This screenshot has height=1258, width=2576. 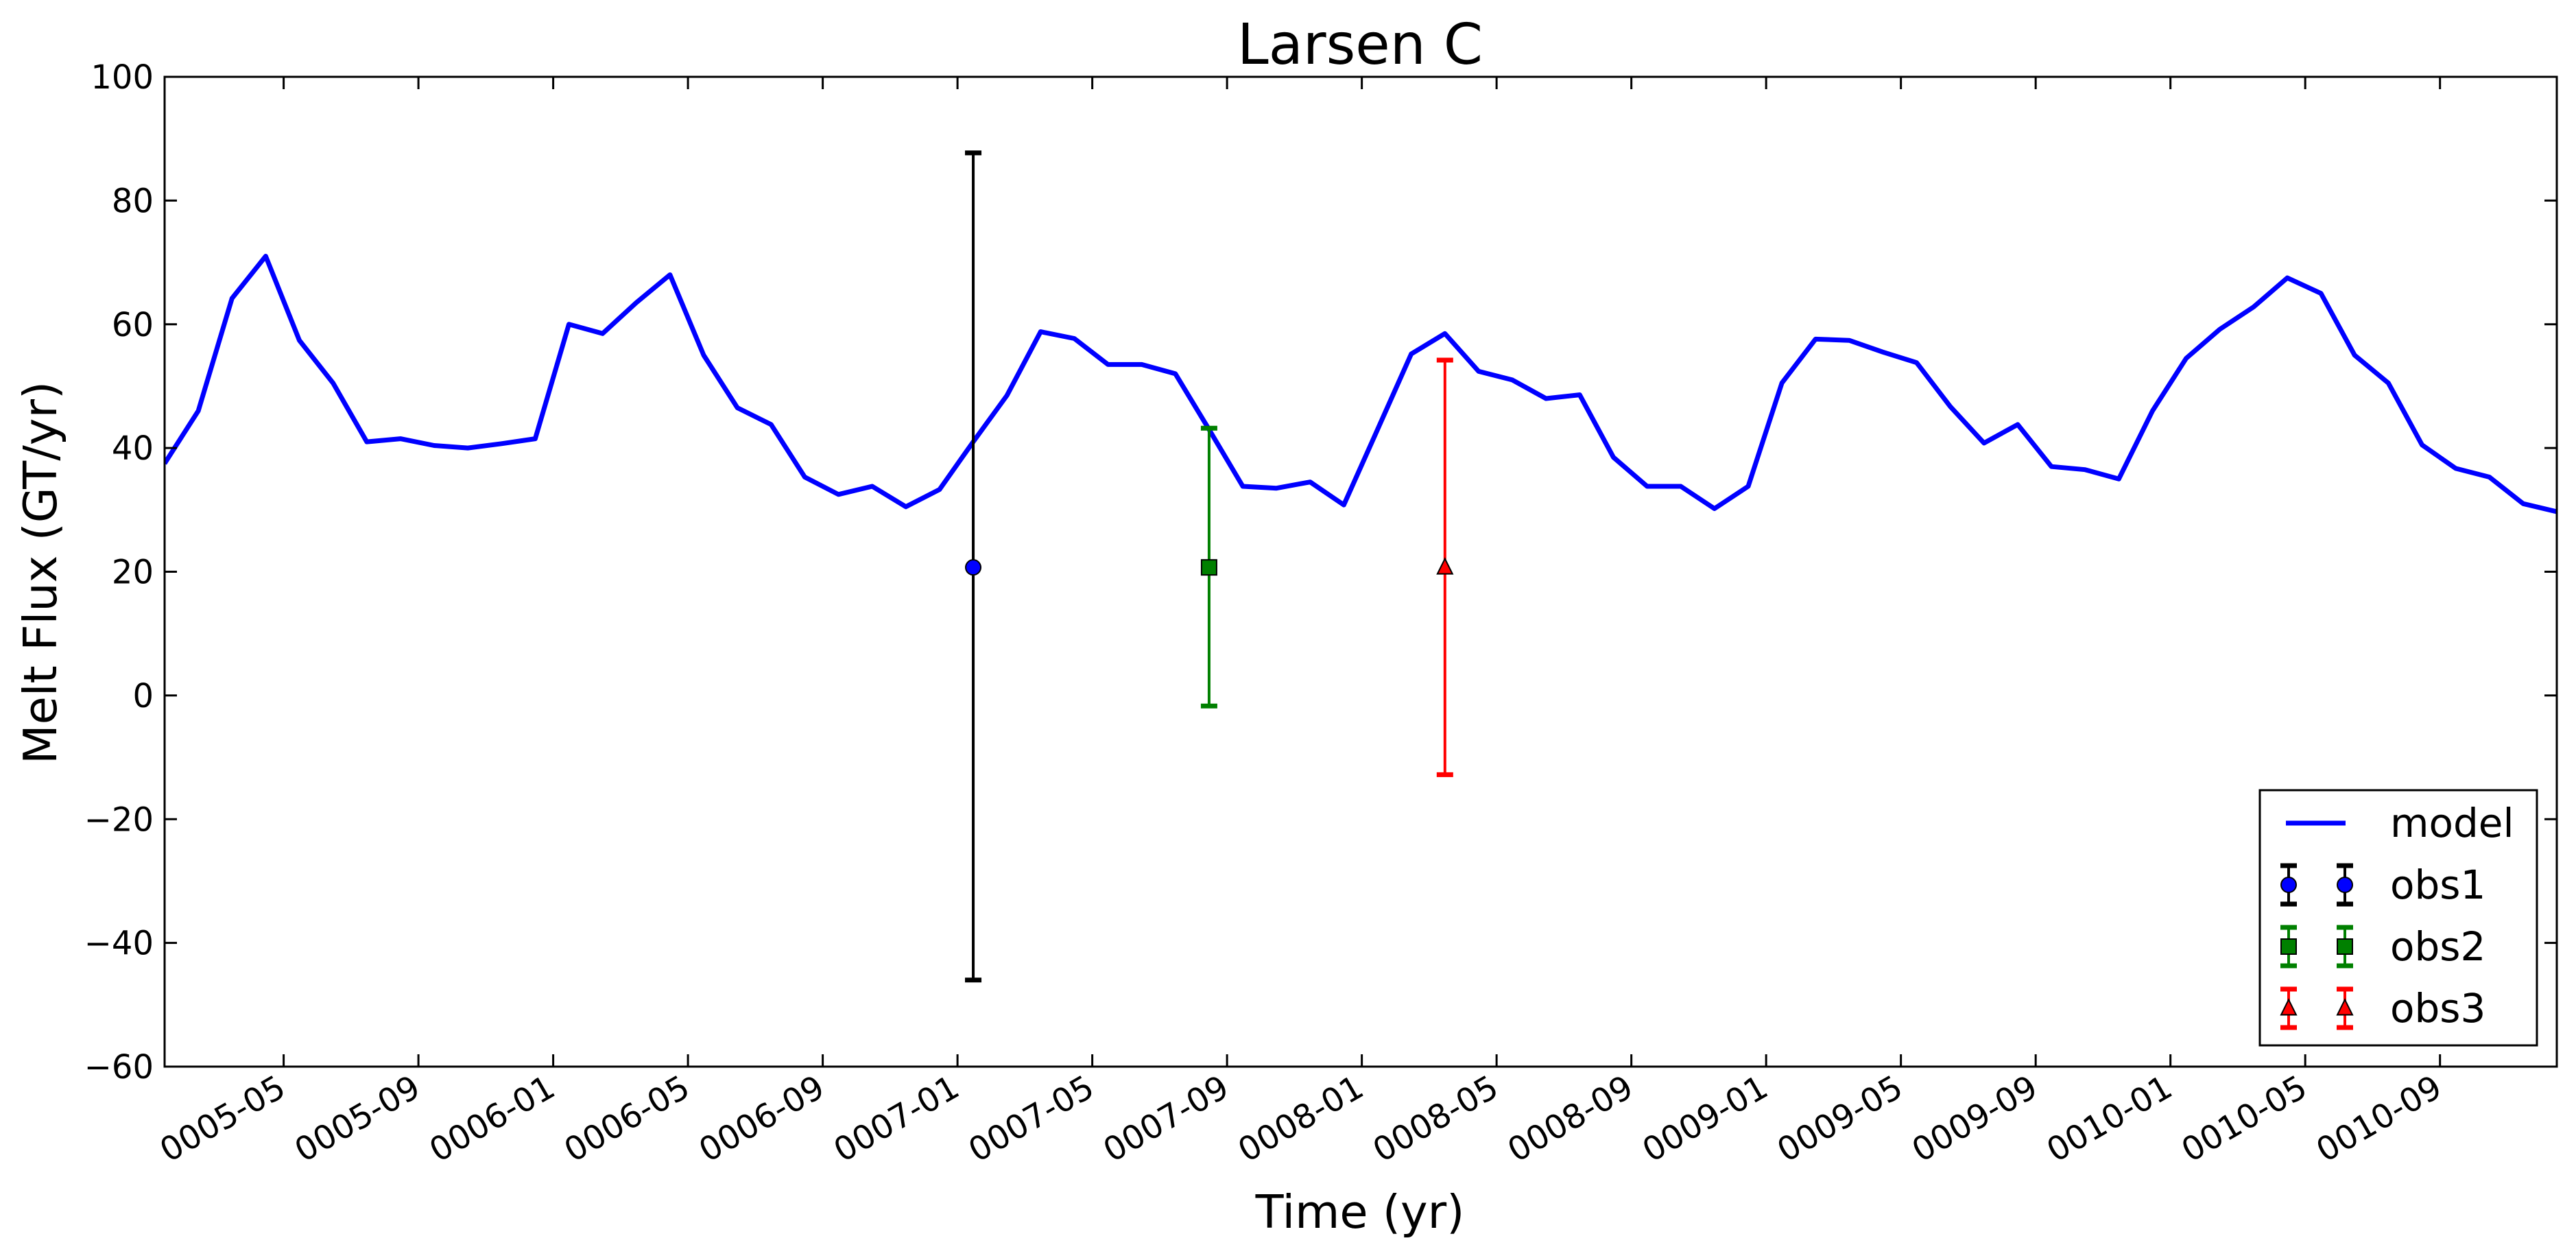 What do you see at coordinates (223, 1119) in the screenshot?
I see `x-tick-label: 0005-05` at bounding box center [223, 1119].